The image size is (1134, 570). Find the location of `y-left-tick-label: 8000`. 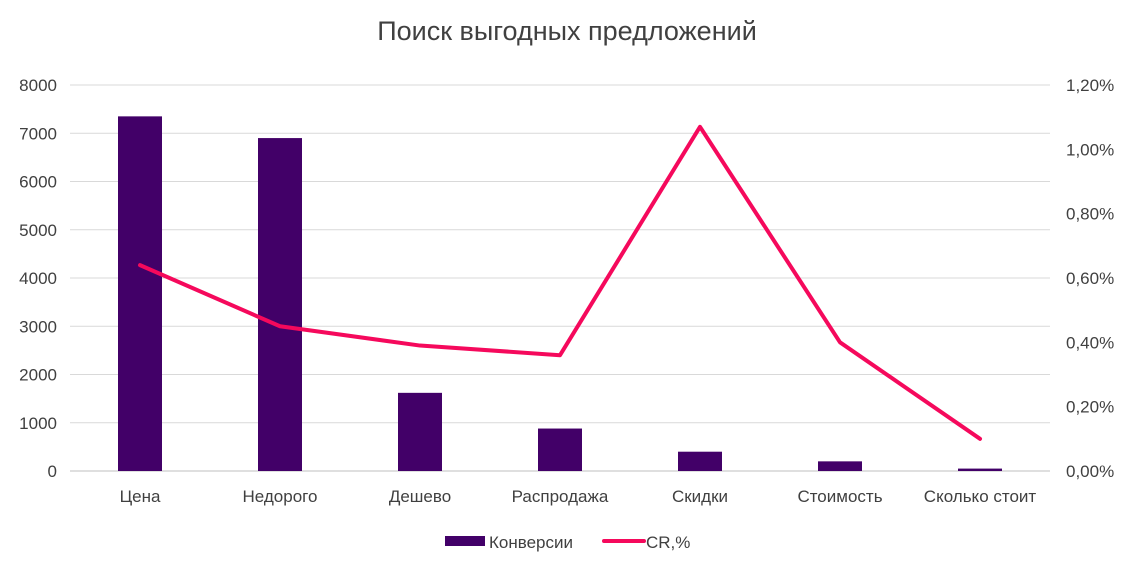

y-left-tick-label: 8000 is located at coordinates (38, 85).